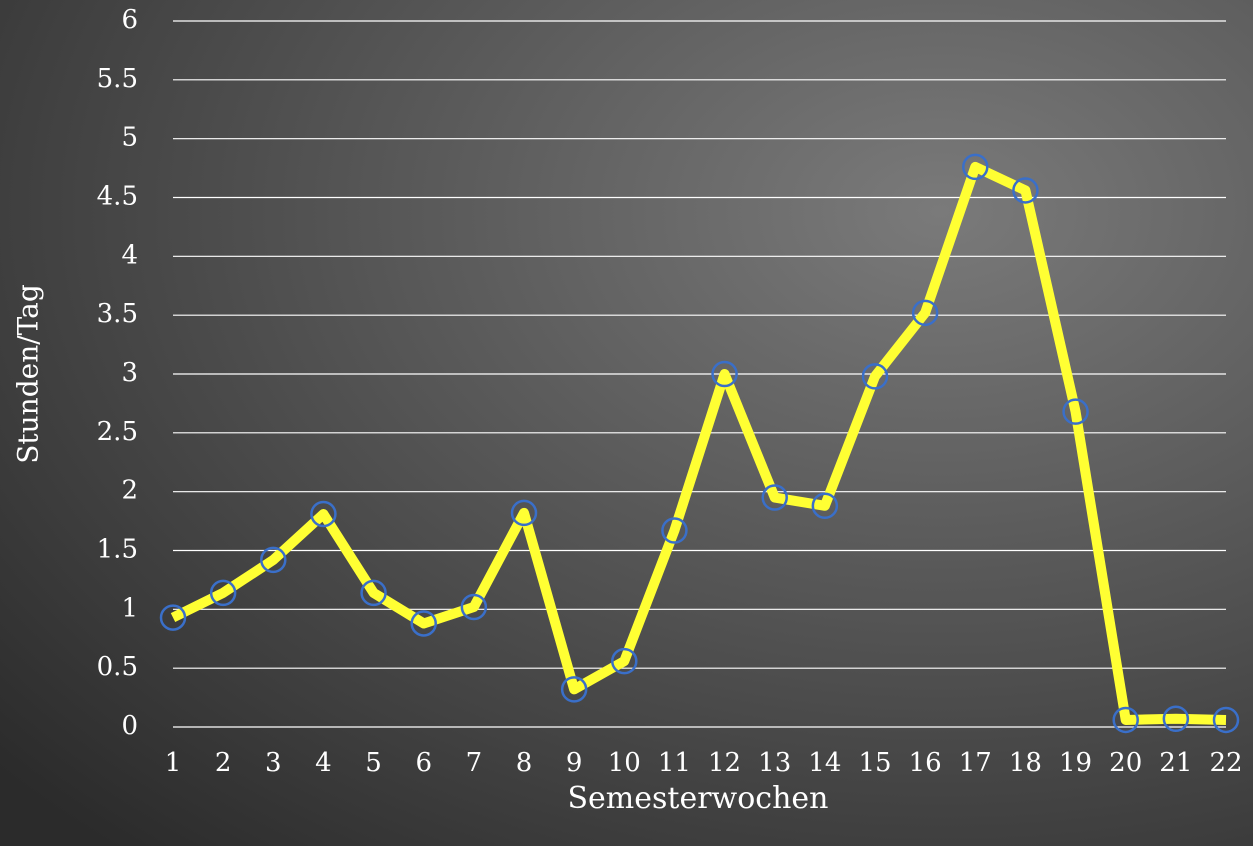  Describe the element at coordinates (28, 374) in the screenshot. I see `y-axis-label: Stunden/Tag` at that location.